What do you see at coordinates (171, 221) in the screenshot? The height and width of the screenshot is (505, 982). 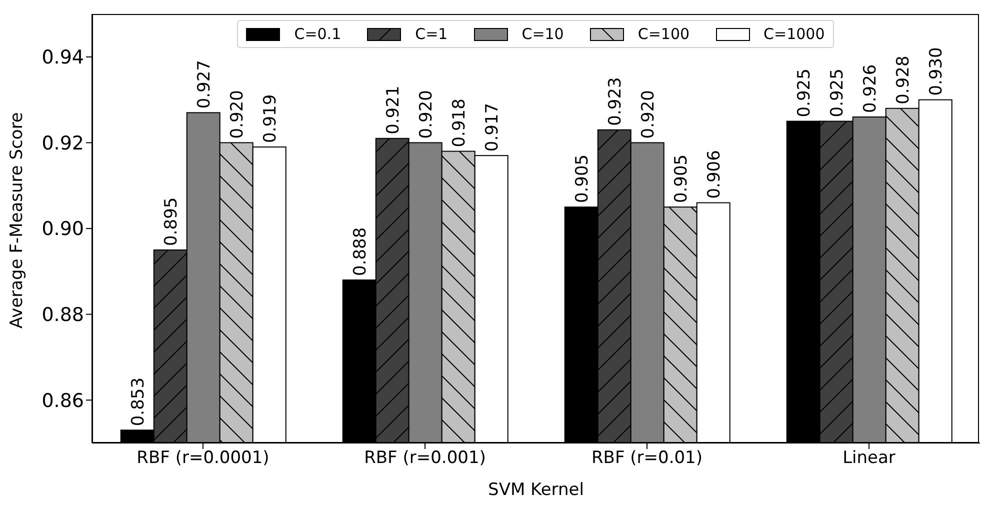 I see `data-label: 0.895` at bounding box center [171, 221].